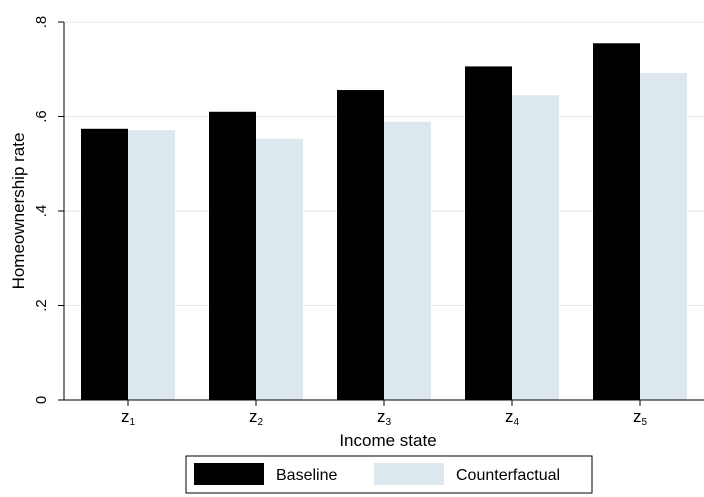  What do you see at coordinates (407, 260) in the screenshot?
I see `bar-counterfactual-z3` at bounding box center [407, 260].